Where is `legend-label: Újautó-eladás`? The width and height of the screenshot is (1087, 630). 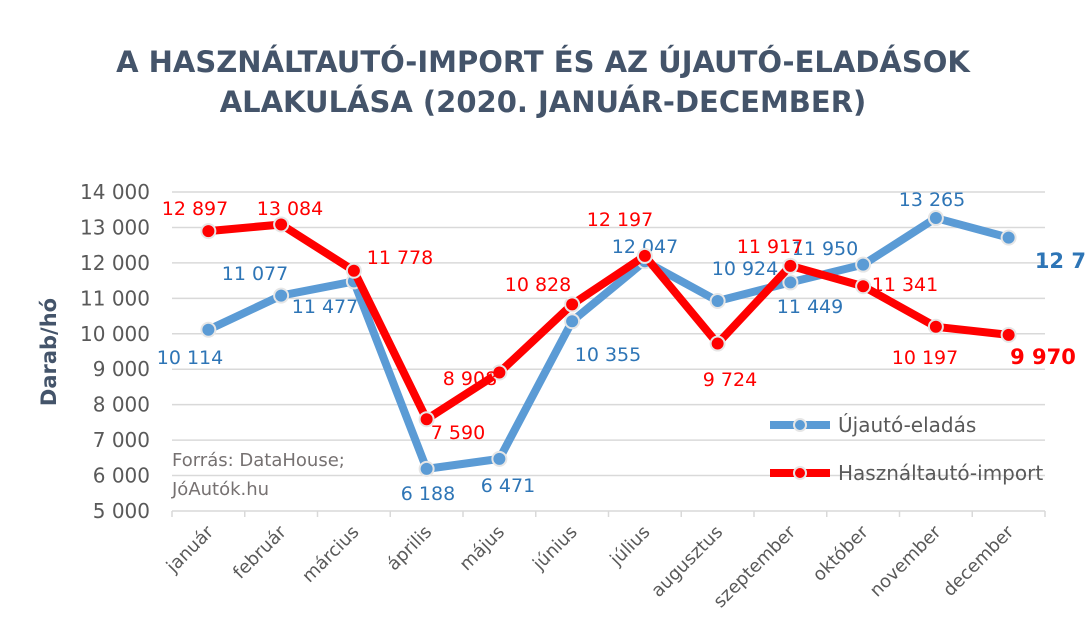 legend-label: Újautó-eladás is located at coordinates (907, 425).